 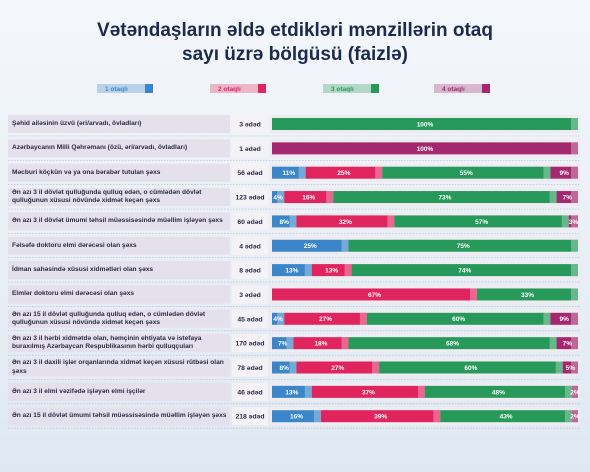 What do you see at coordinates (325, 319) in the screenshot?
I see `value-label: 27%` at bounding box center [325, 319].